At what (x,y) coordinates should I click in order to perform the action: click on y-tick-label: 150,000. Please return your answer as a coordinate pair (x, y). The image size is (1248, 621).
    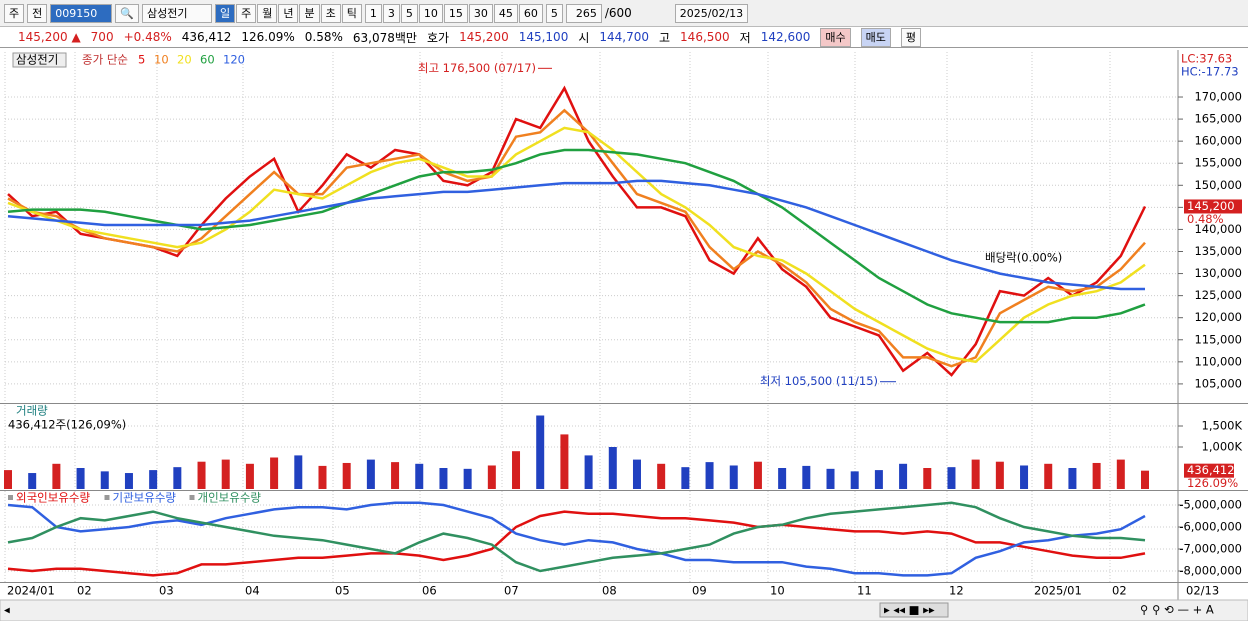
    Looking at the image, I should click on (1218, 185).